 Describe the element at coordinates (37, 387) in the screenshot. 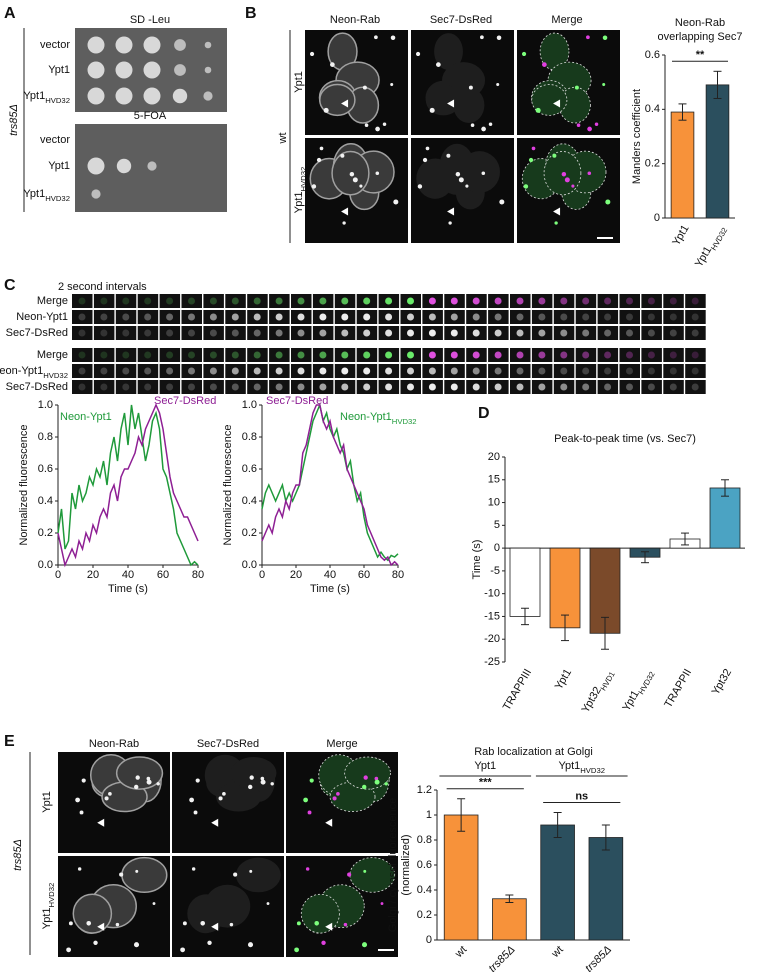

I see `row-label: Sec7-DsRed` at that location.